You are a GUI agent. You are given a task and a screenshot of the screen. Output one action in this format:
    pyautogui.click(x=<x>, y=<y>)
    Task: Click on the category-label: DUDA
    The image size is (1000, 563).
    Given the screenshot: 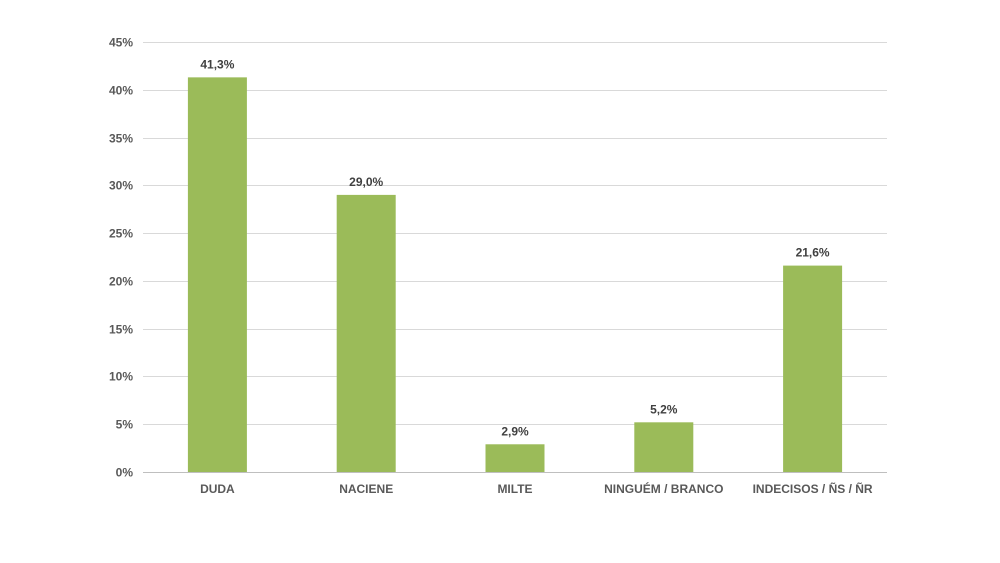 What is the action you would take?
    pyautogui.click(x=217, y=489)
    